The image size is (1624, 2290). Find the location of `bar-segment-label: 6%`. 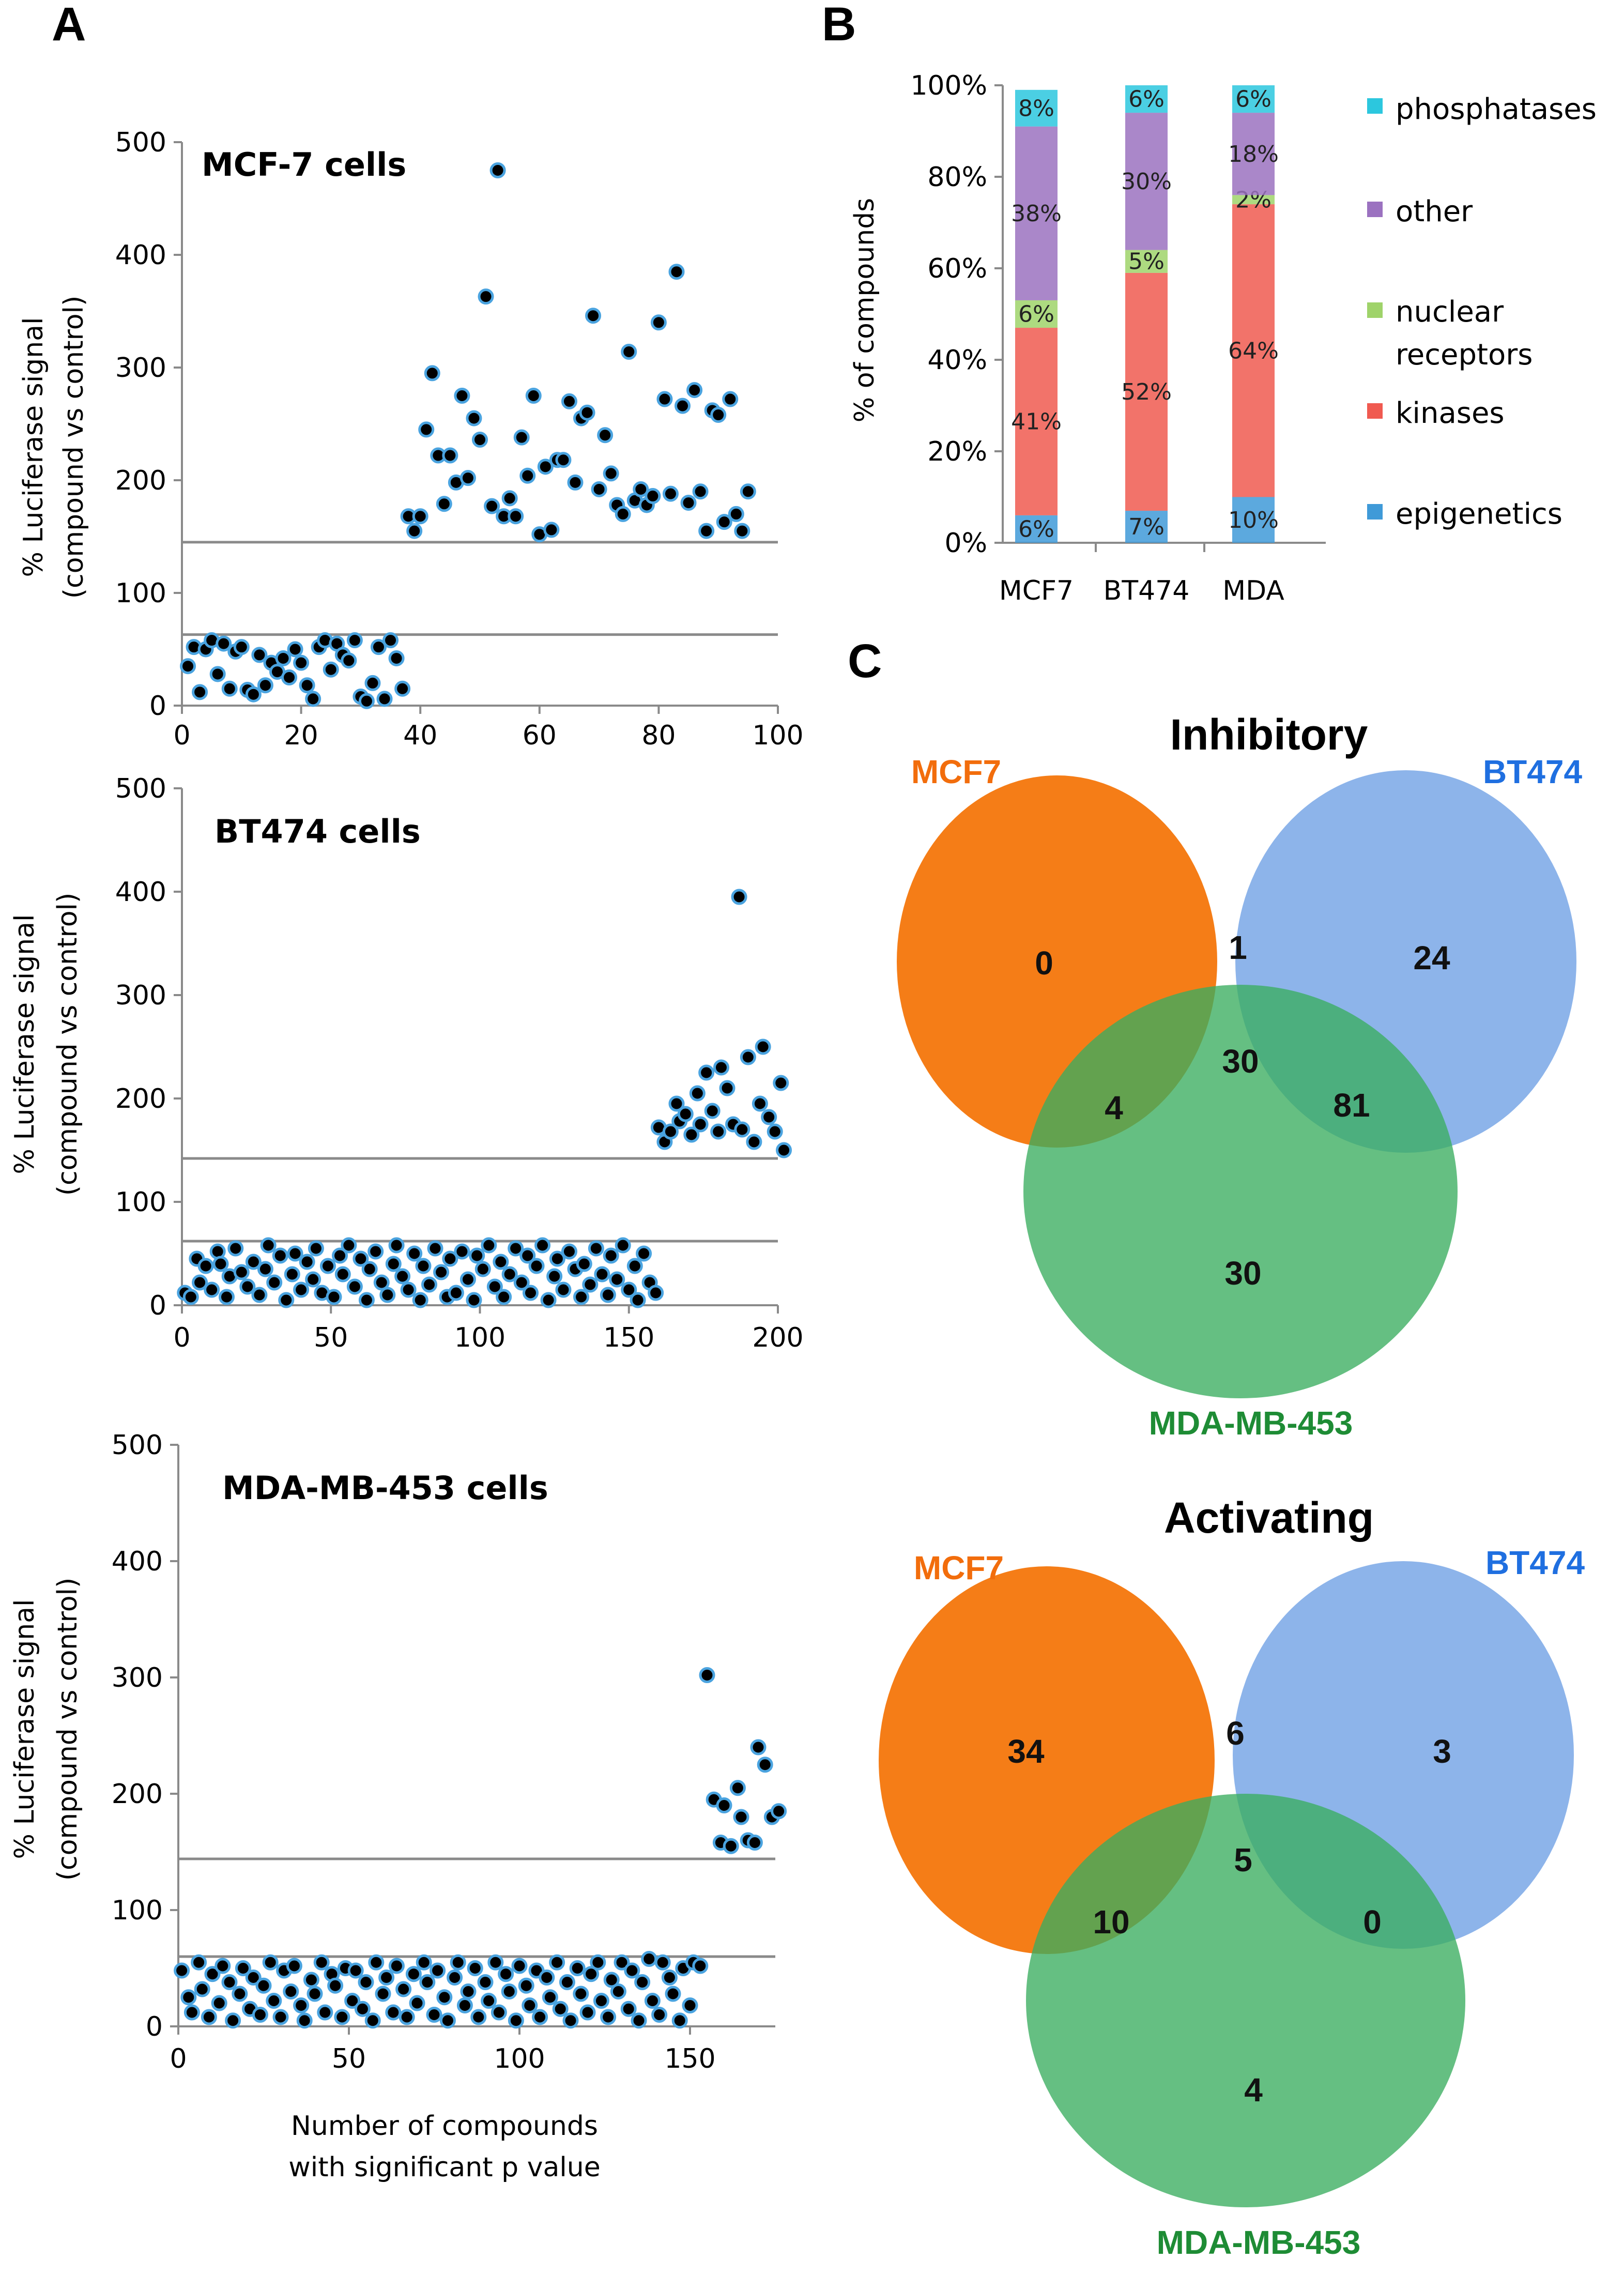

bar-segment-label: 6% is located at coordinates (1036, 529).